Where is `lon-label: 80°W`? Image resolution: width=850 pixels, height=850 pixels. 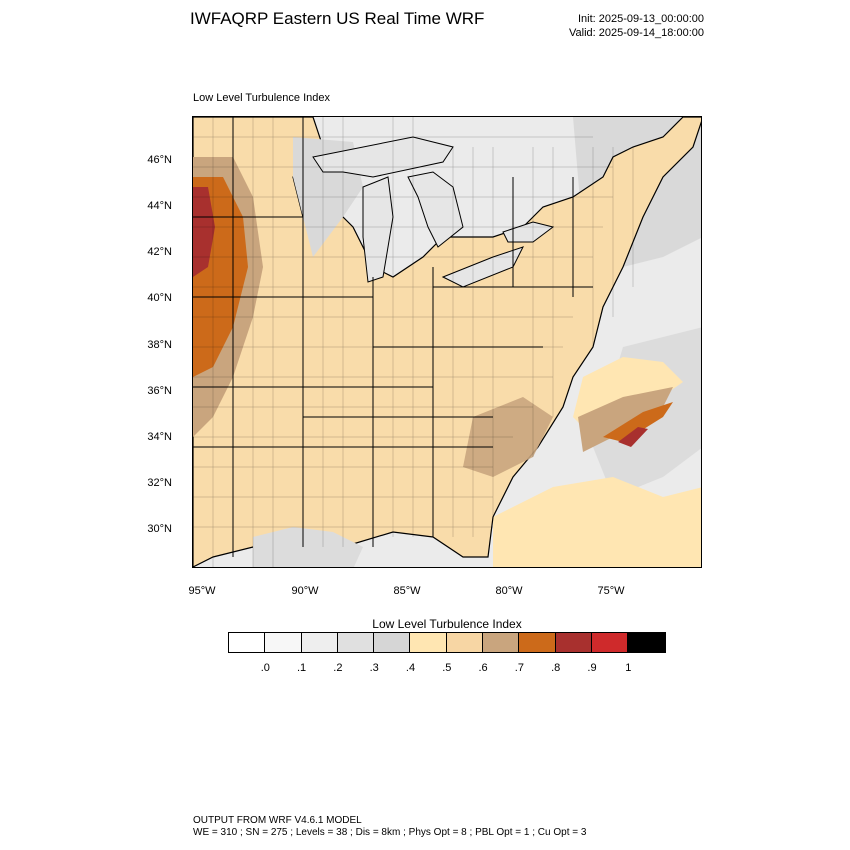 lon-label: 80°W is located at coordinates (509, 591).